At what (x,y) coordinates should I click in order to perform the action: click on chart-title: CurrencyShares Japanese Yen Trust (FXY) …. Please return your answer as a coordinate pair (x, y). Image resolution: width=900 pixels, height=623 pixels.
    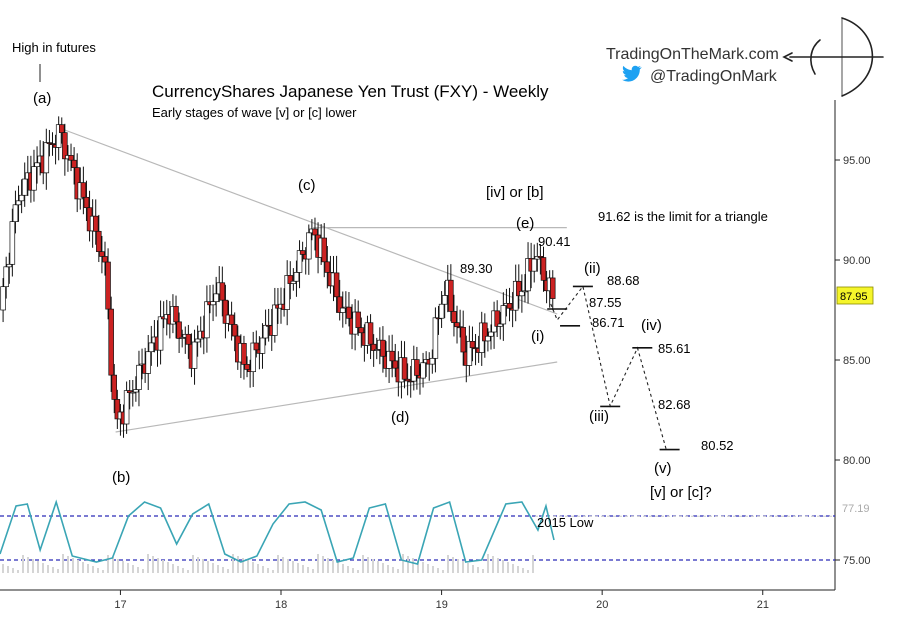
    Looking at the image, I should click on (350, 91).